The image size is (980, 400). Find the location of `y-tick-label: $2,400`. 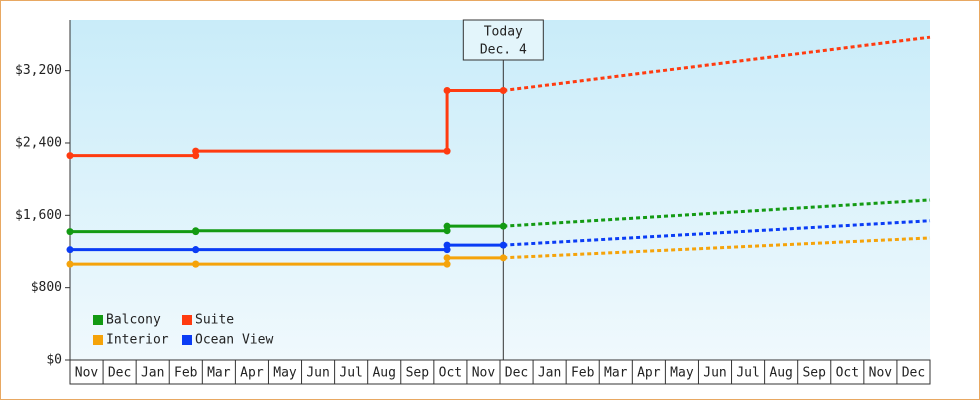

y-tick-label: $2,400 is located at coordinates (38, 142).